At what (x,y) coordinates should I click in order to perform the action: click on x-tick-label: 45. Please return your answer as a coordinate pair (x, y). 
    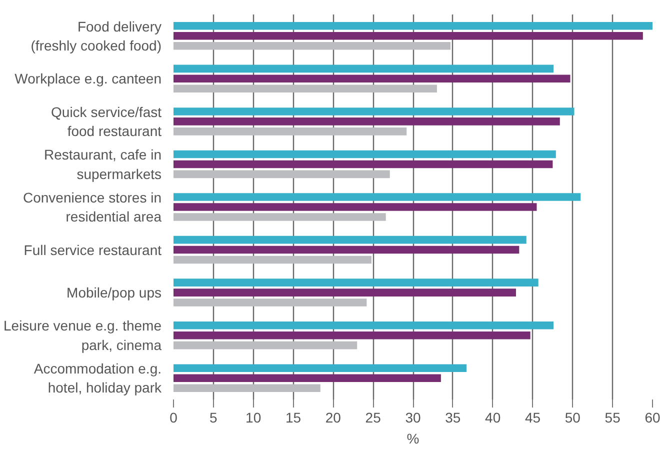
    Looking at the image, I should click on (532, 418).